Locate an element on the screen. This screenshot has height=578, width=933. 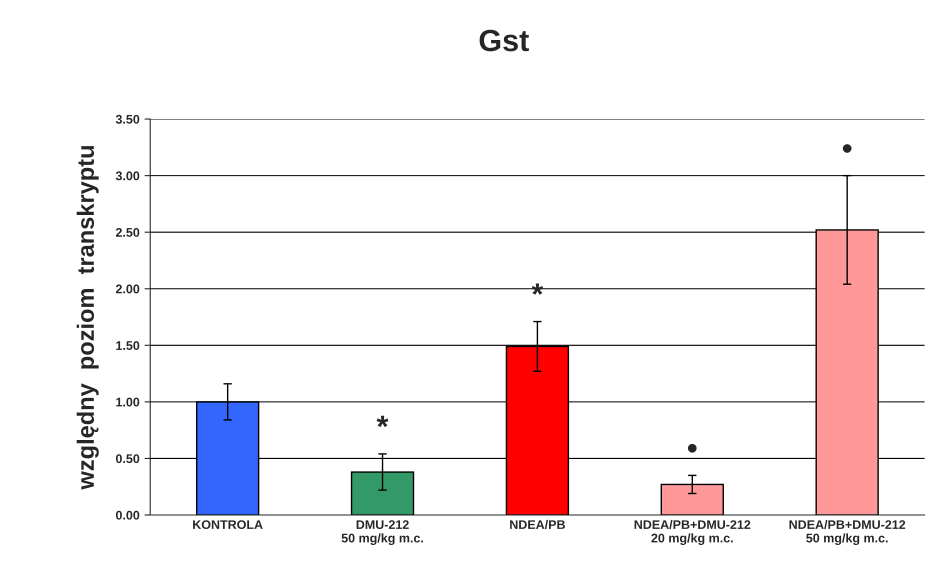
y-tick-label: 3.00 is located at coordinates (128, 175).